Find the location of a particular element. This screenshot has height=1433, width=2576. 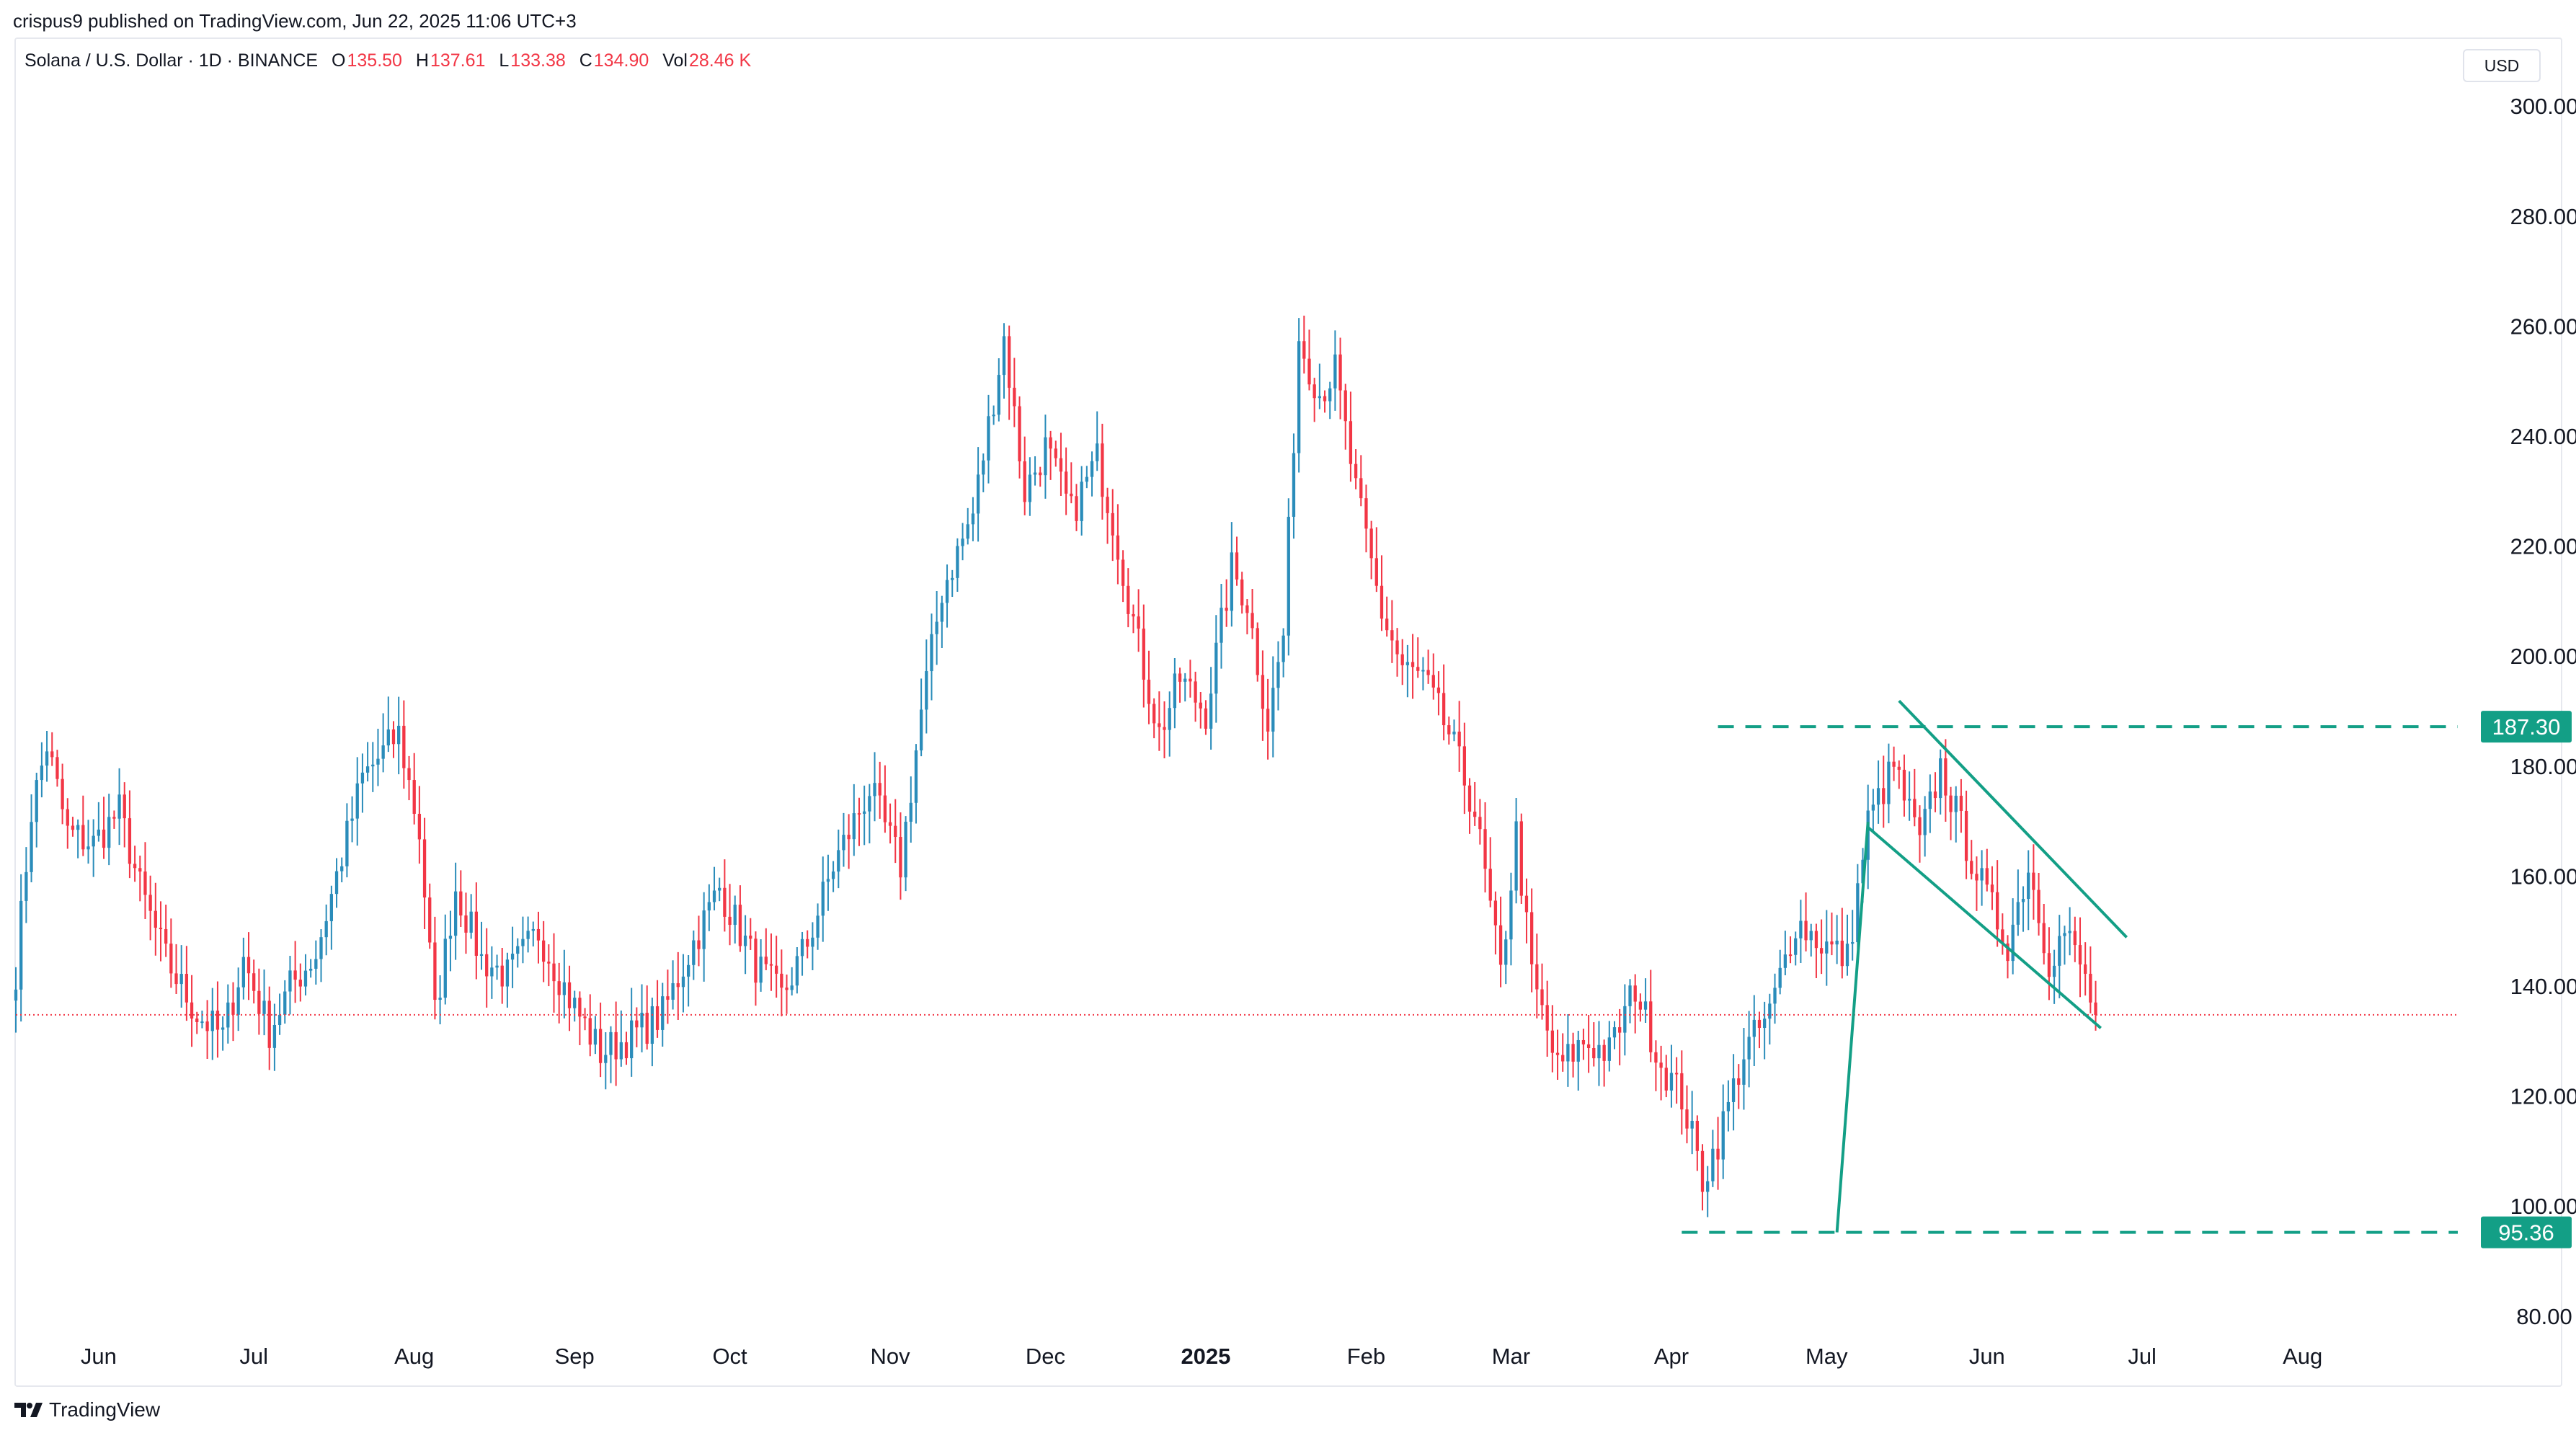

level-badge-label: 187.30 is located at coordinates (2526, 727).